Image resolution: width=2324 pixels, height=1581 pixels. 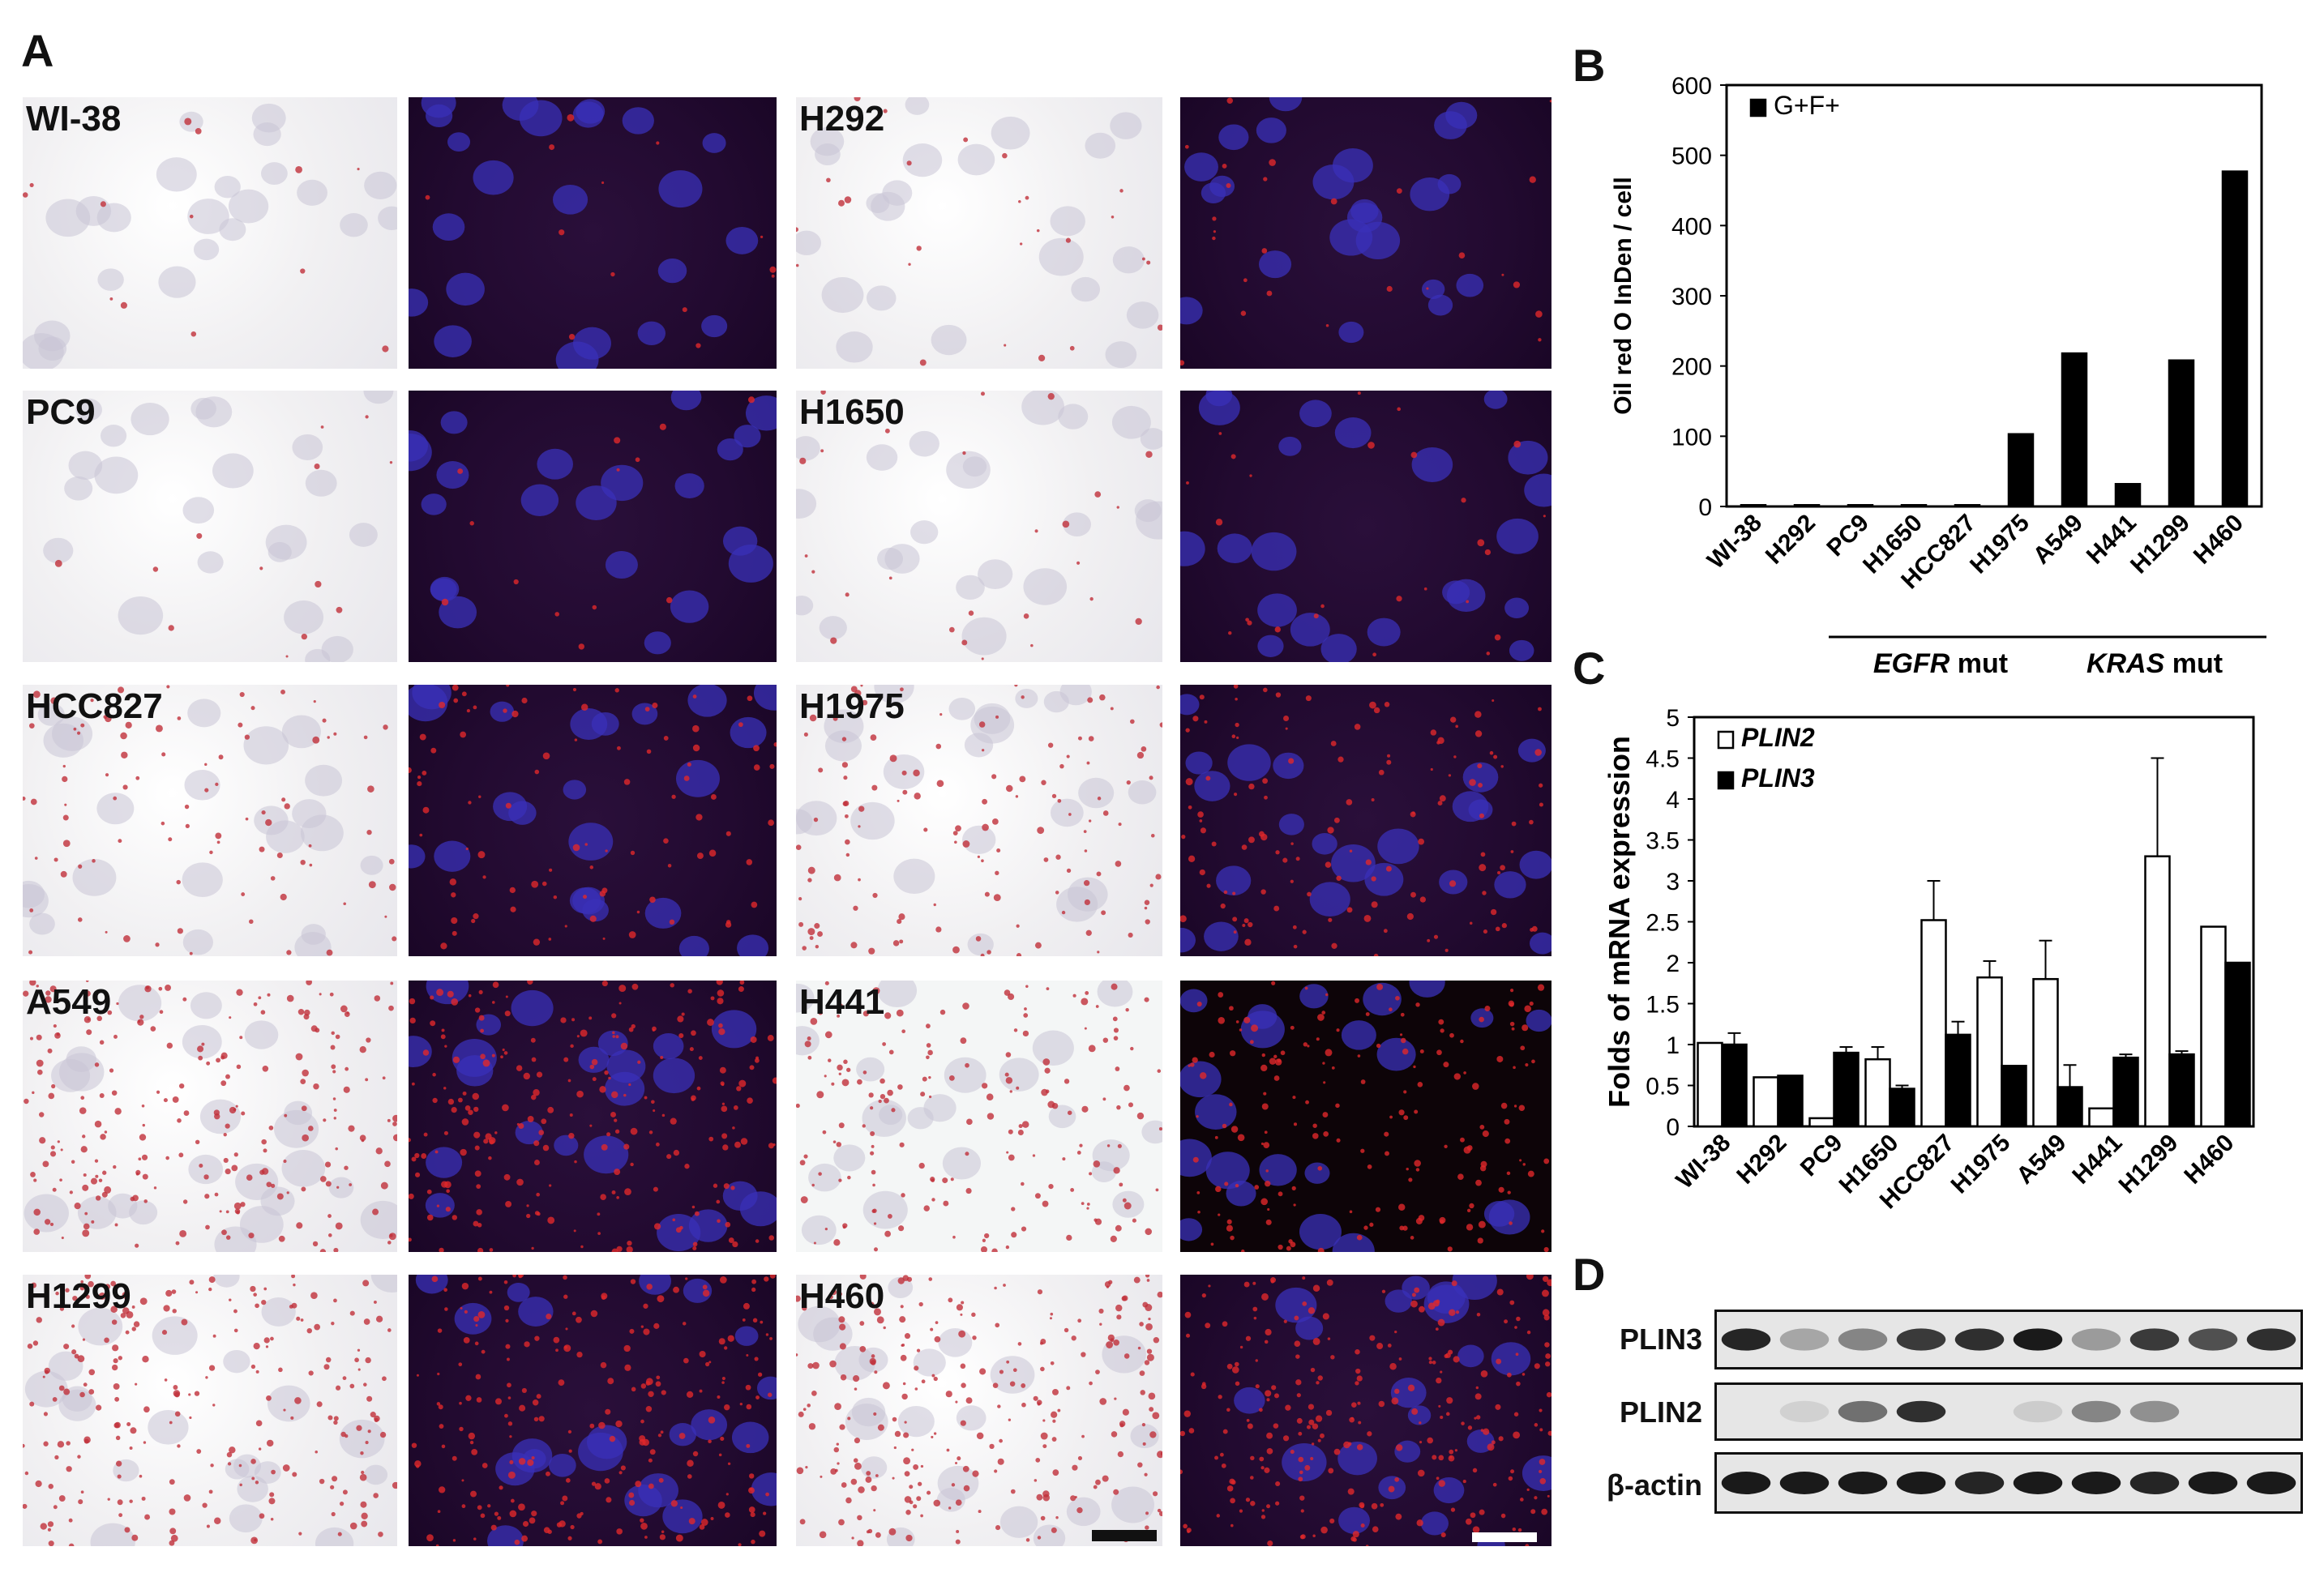 I want to click on bar, so click(x=1821, y=1122).